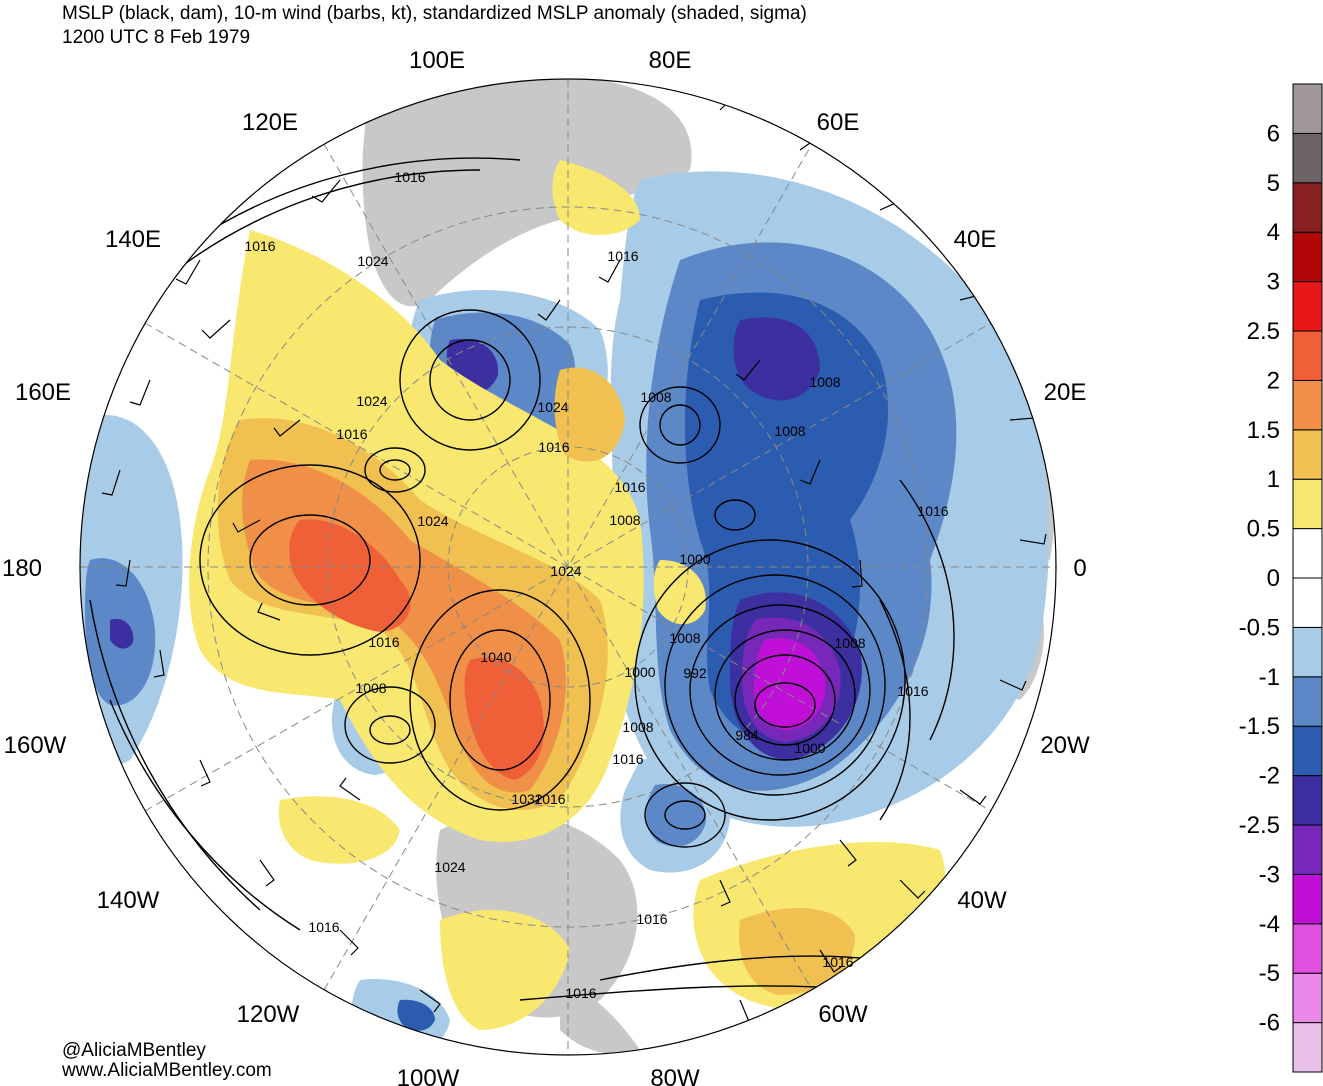  Describe the element at coordinates (695, 673) in the screenshot. I see `isobar-label: 992` at that location.